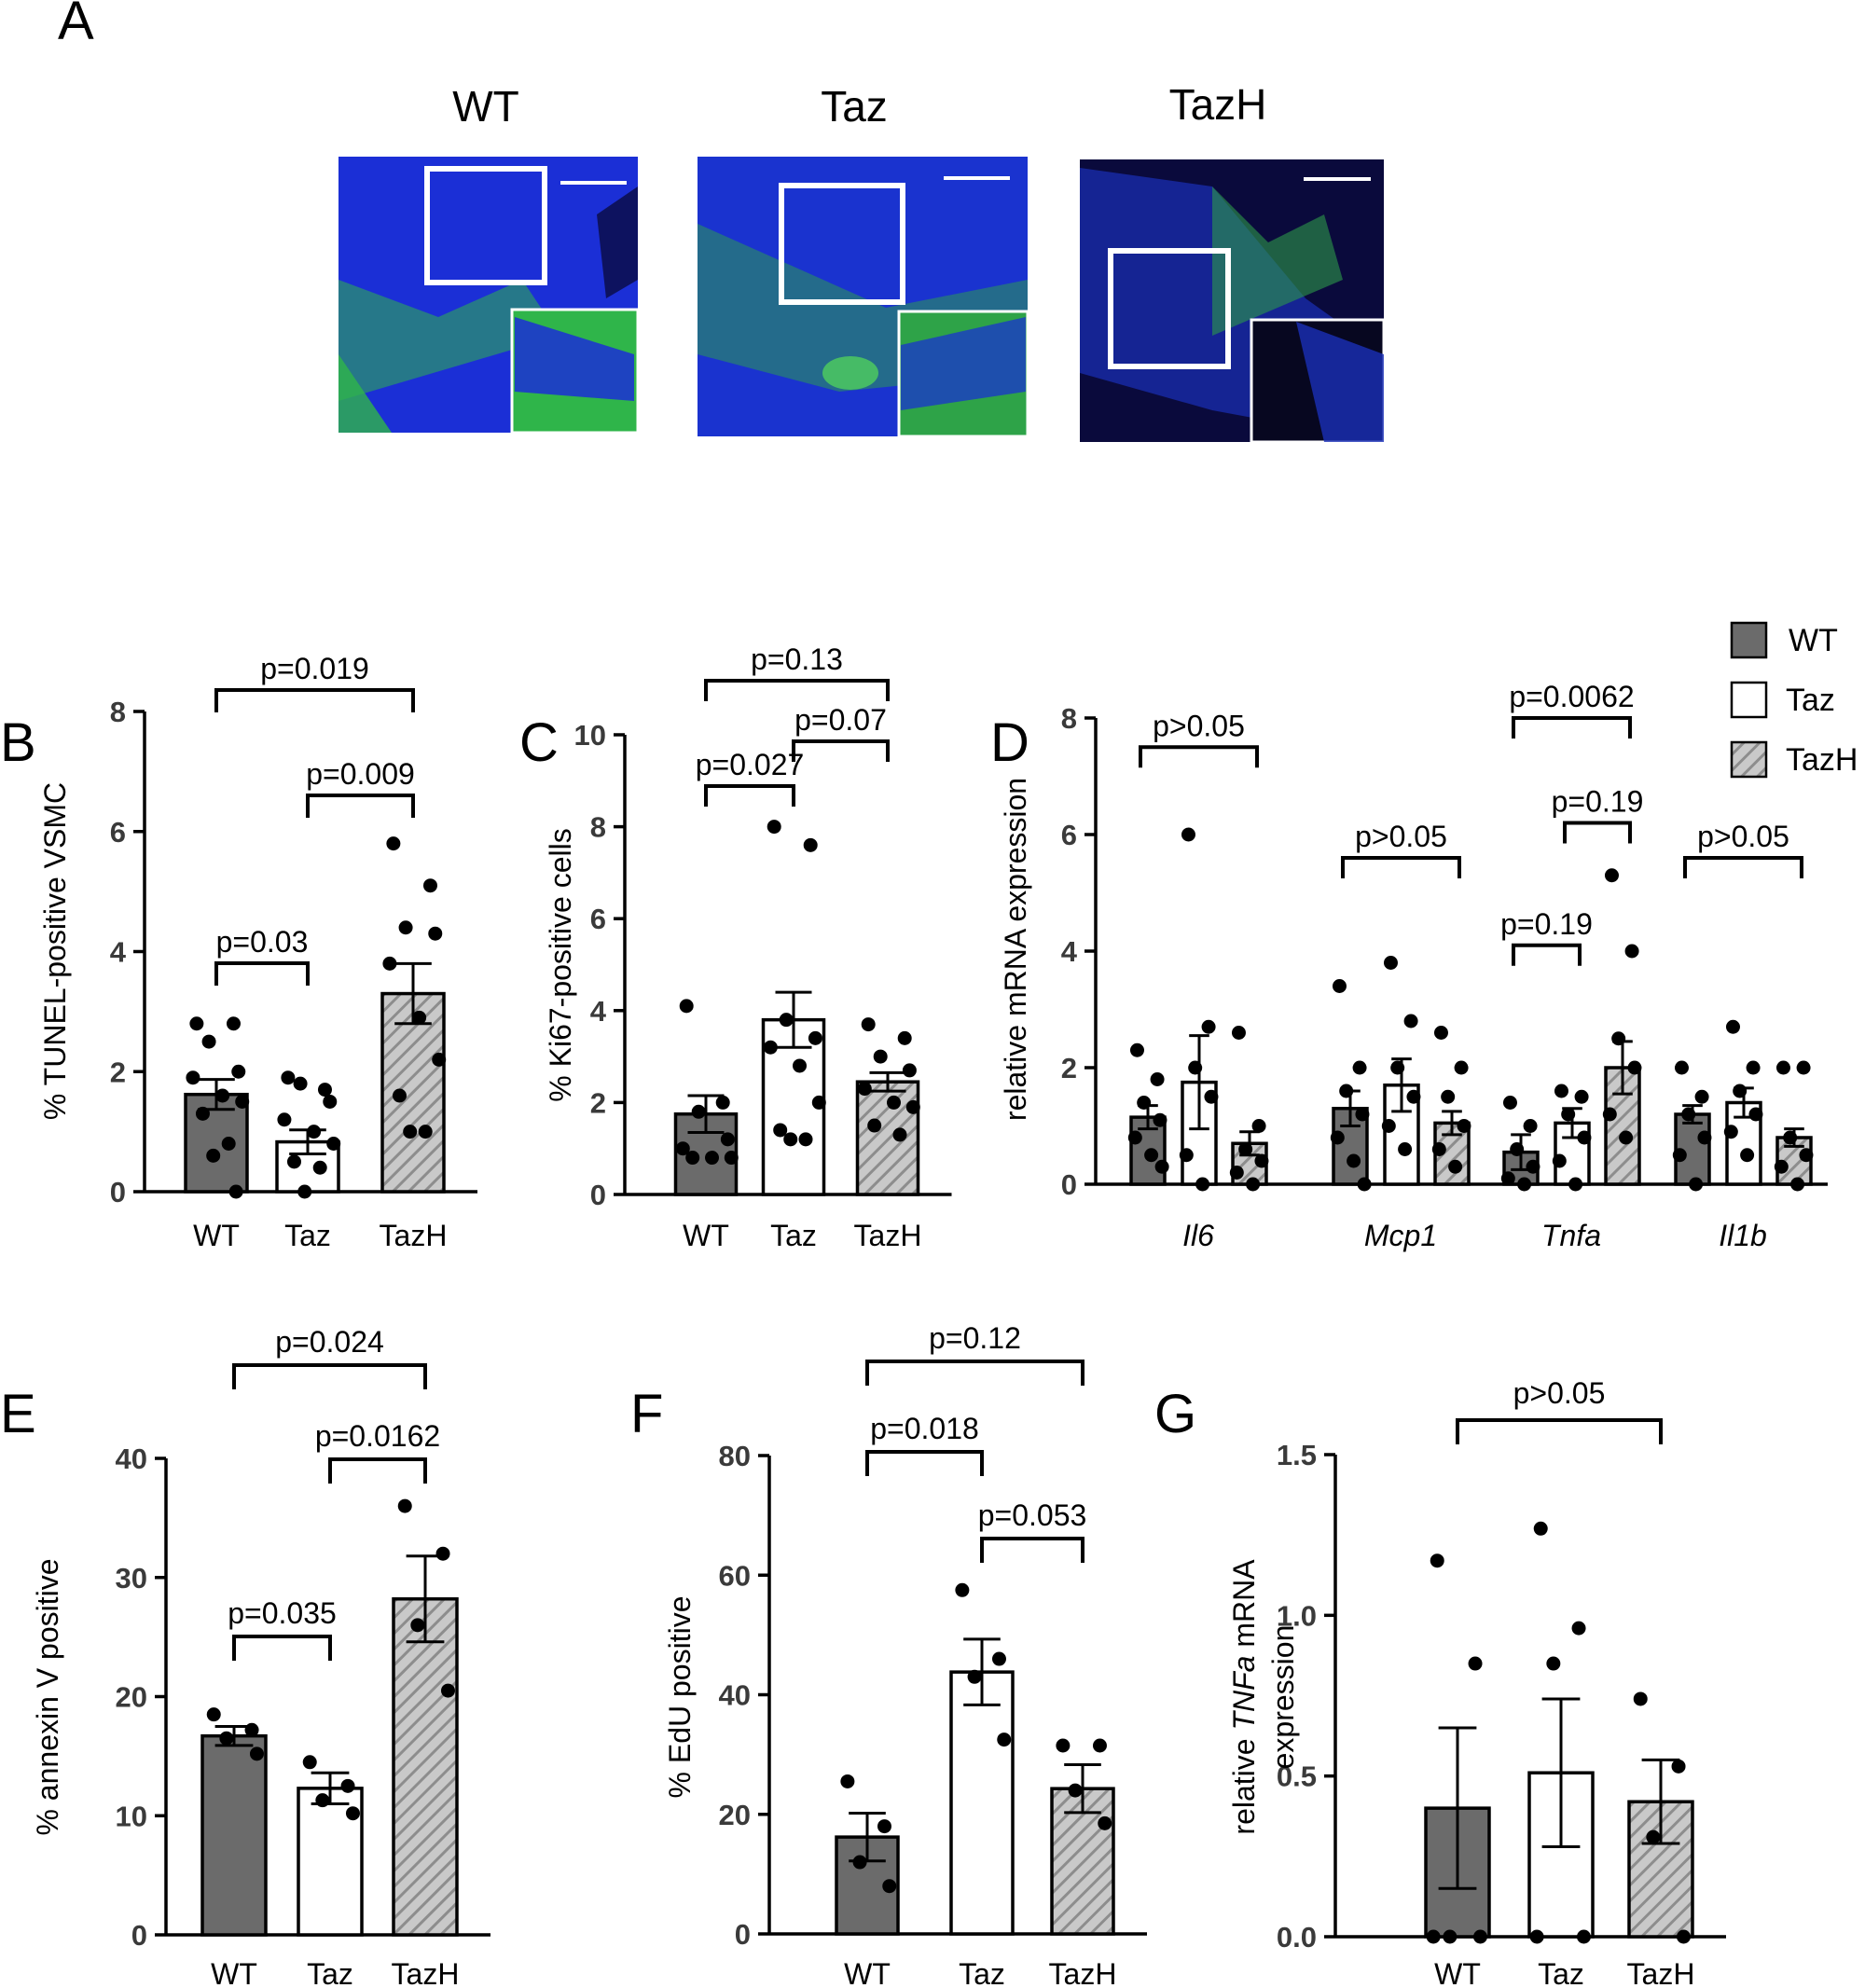 This screenshot has width=1865, height=1988. I want to click on p-value-label: p=0.13, so click(797, 659).